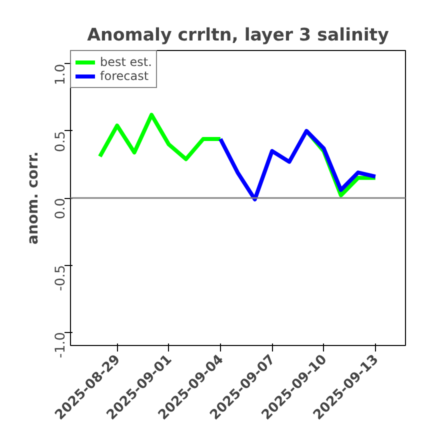 The height and width of the screenshot is (440, 440). What do you see at coordinates (238, 36) in the screenshot?
I see `chart-title: Anomaly crrltn, layer 3 salinity` at bounding box center [238, 36].